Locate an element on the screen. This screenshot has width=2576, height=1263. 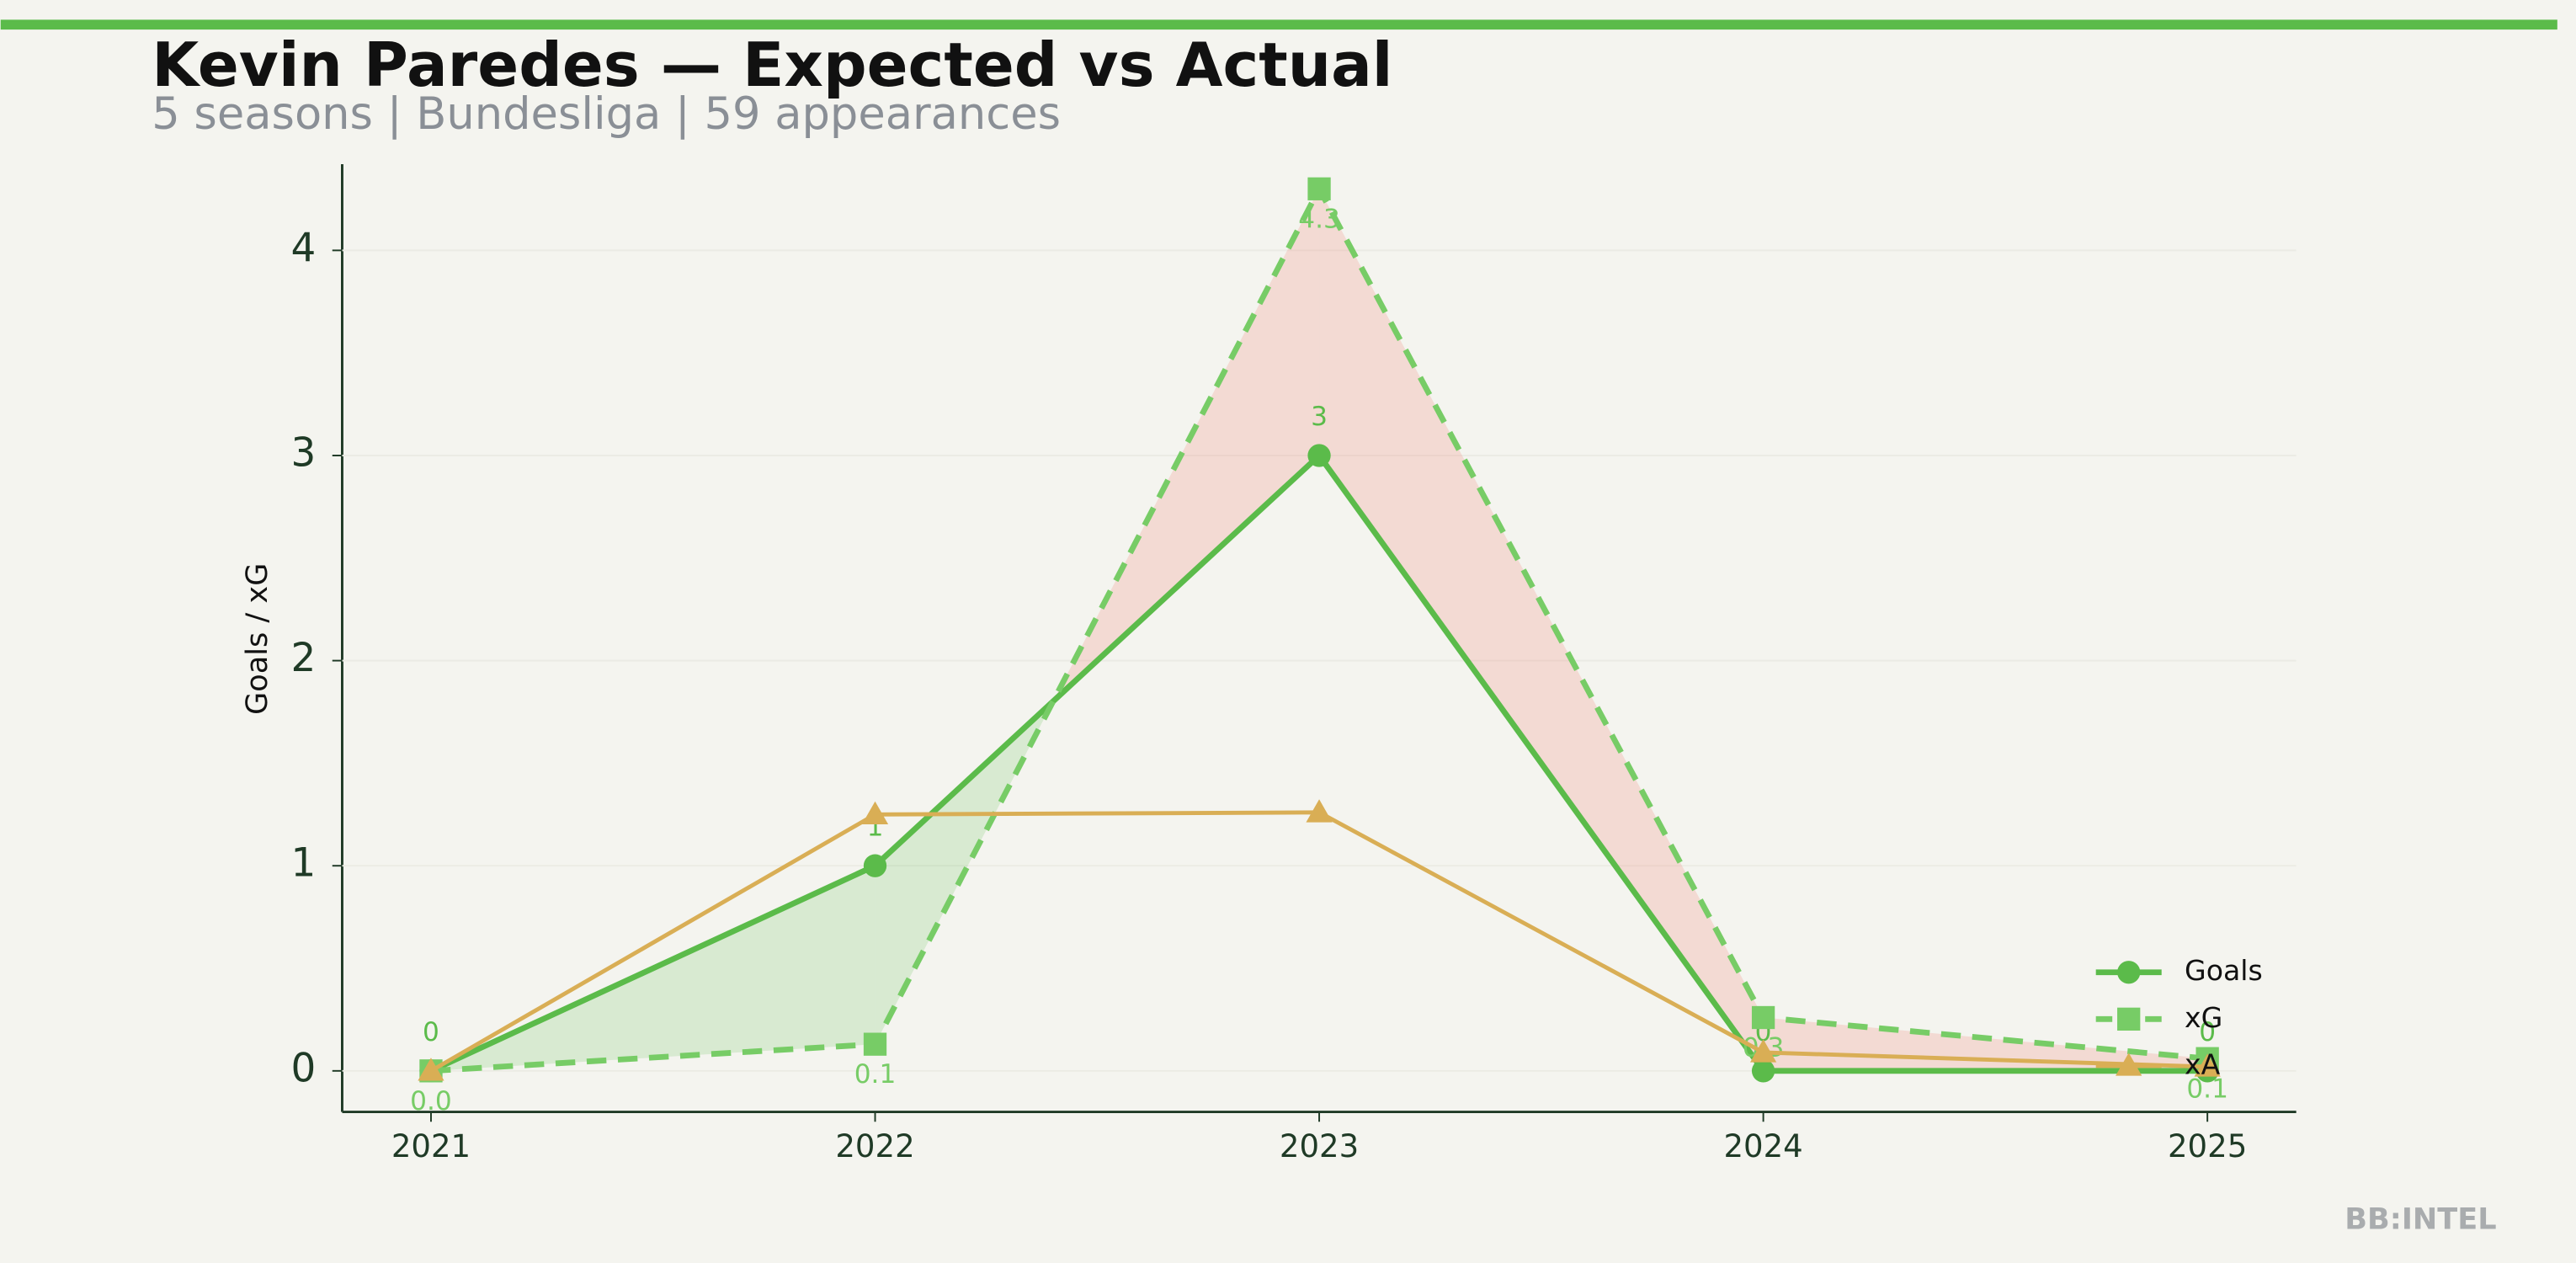
source: BB:INTEL is located at coordinates (2420, 1219).